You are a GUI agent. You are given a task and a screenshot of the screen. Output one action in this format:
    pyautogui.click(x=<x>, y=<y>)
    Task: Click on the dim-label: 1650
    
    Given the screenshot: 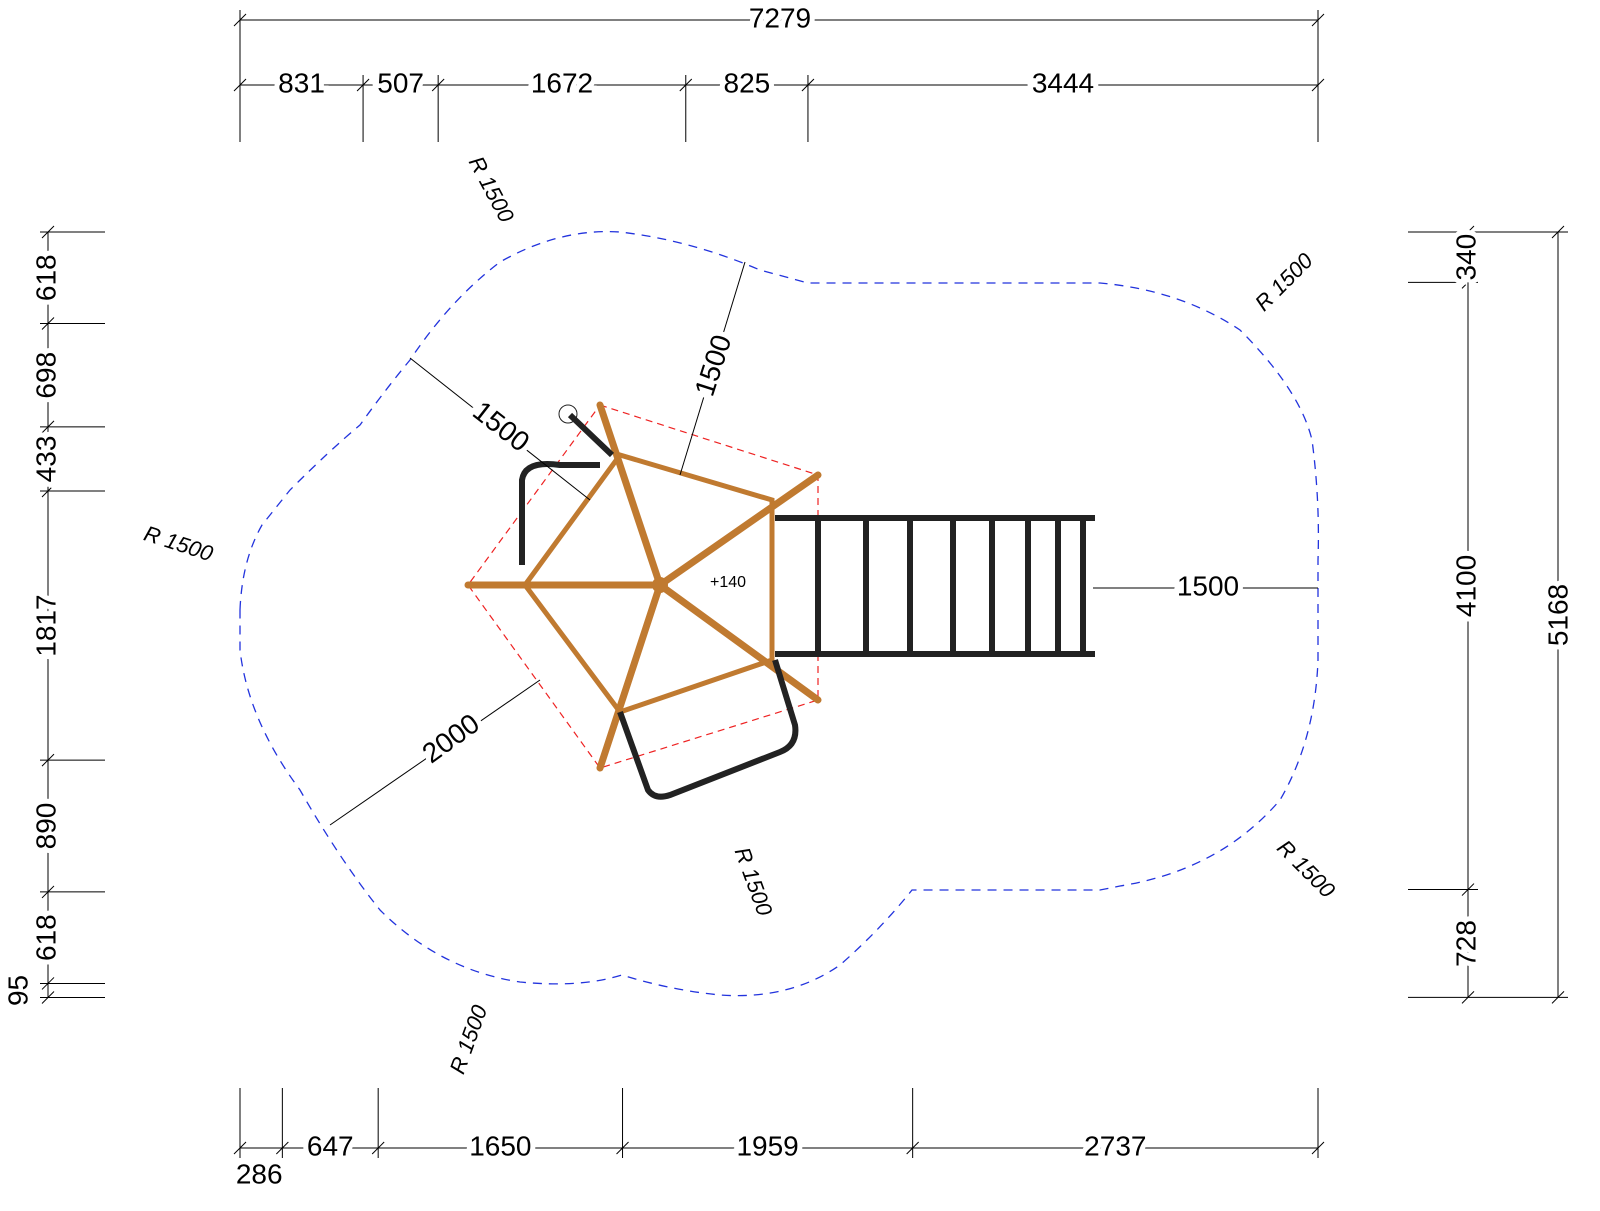 What is the action you would take?
    pyautogui.click(x=500, y=1145)
    